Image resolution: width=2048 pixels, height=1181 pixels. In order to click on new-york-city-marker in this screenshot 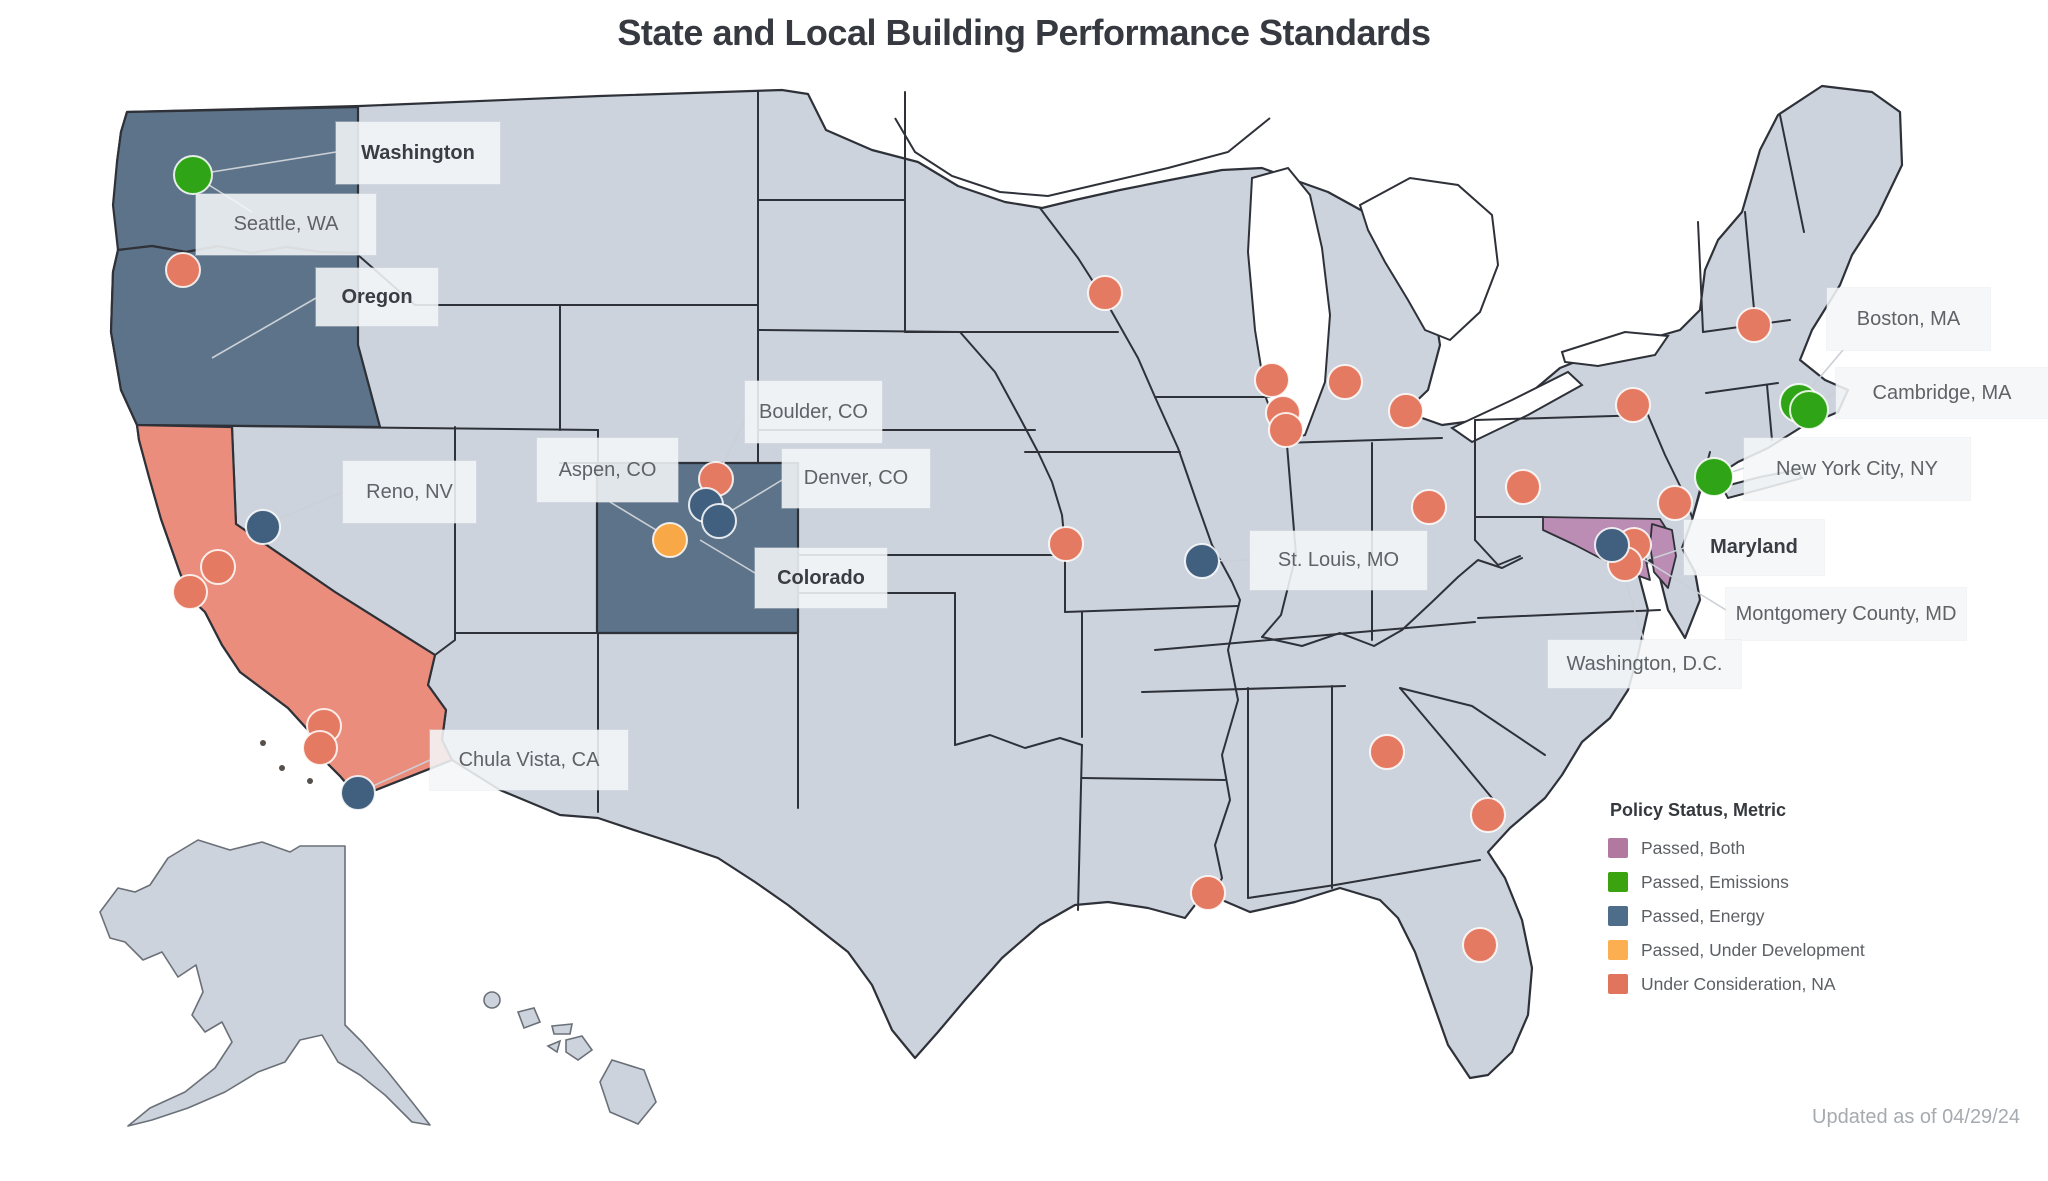, I will do `click(1714, 477)`.